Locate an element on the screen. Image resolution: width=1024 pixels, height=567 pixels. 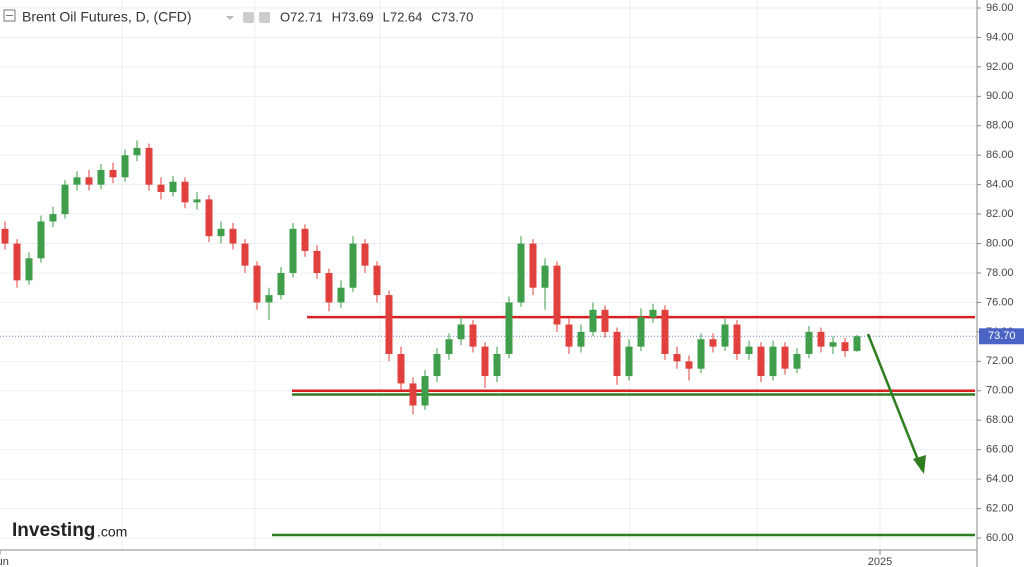
ohlc-letter: L is located at coordinates (386, 16).